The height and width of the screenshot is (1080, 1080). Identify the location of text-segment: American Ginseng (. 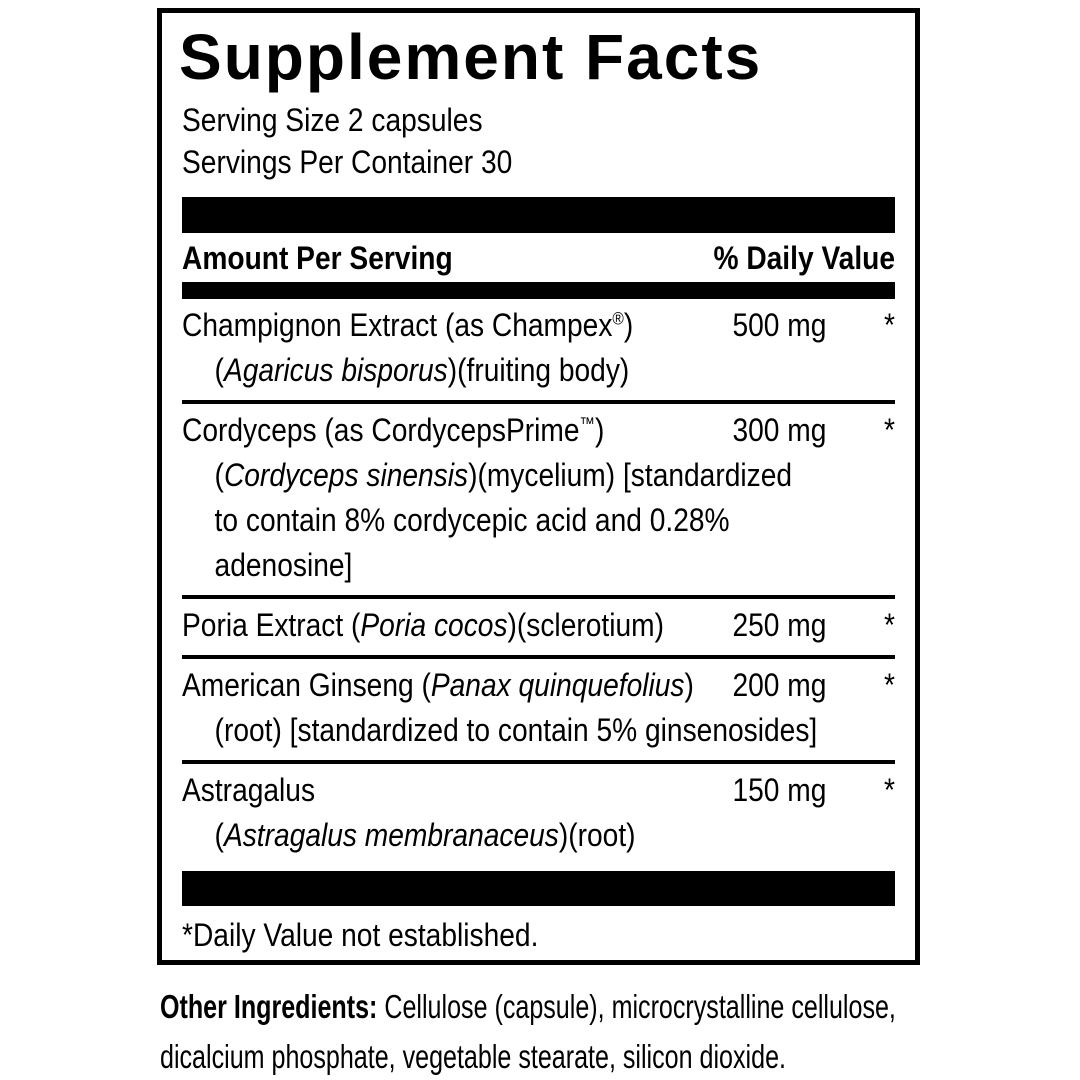
(306, 684).